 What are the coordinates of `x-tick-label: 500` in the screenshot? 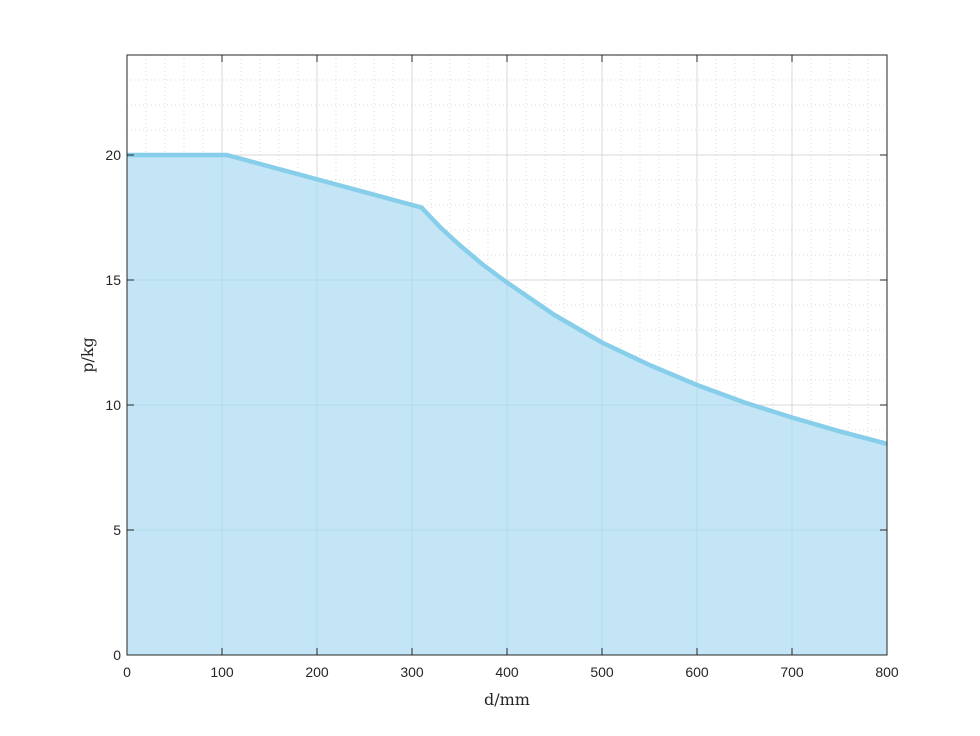 It's located at (602, 672).